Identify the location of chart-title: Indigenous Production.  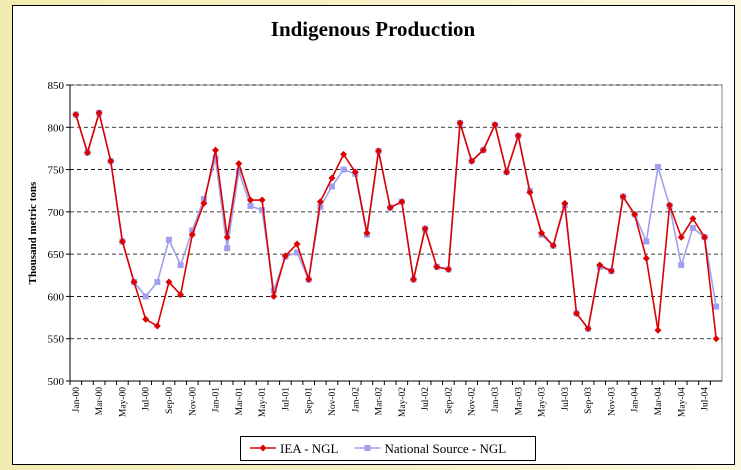
(373, 29).